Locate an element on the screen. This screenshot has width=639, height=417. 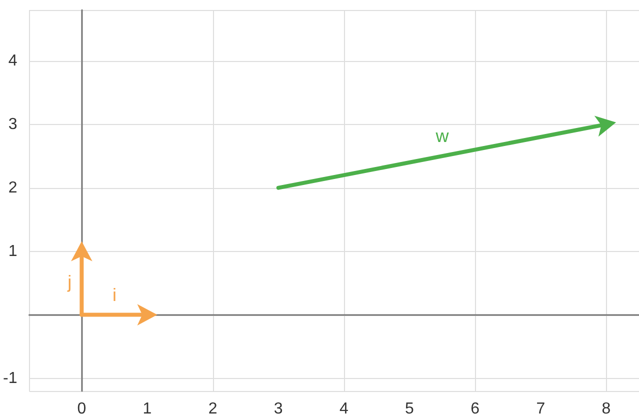
x-tick-label: 7 is located at coordinates (541, 408).